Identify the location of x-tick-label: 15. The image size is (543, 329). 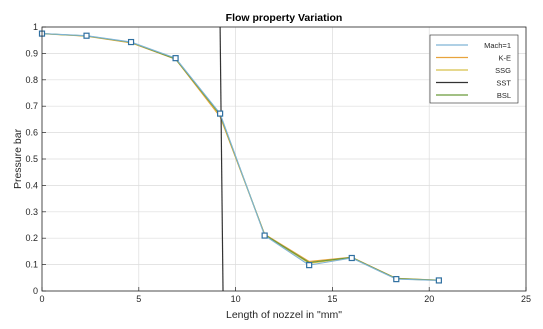
(332, 299).